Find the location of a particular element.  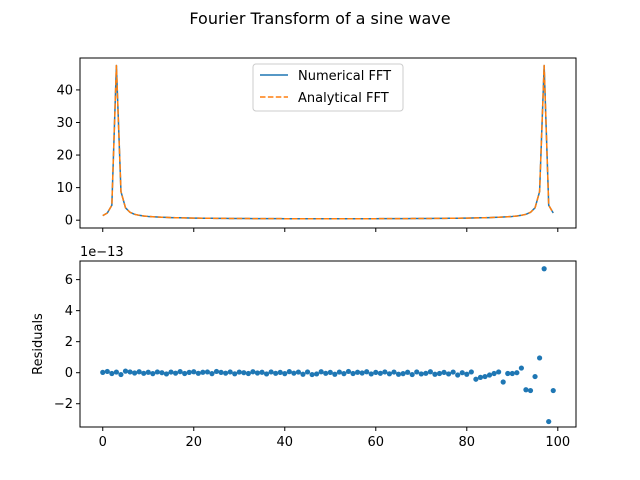

legend-analytical-label: Analytical FFT is located at coordinates (343, 98).